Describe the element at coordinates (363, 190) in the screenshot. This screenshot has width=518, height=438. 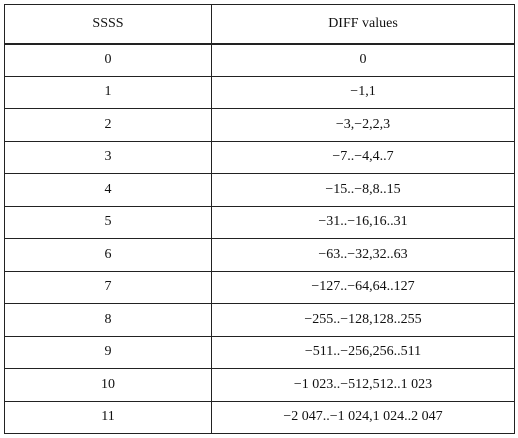
I see `diff-values-cell: −15..−8,8..15` at that location.